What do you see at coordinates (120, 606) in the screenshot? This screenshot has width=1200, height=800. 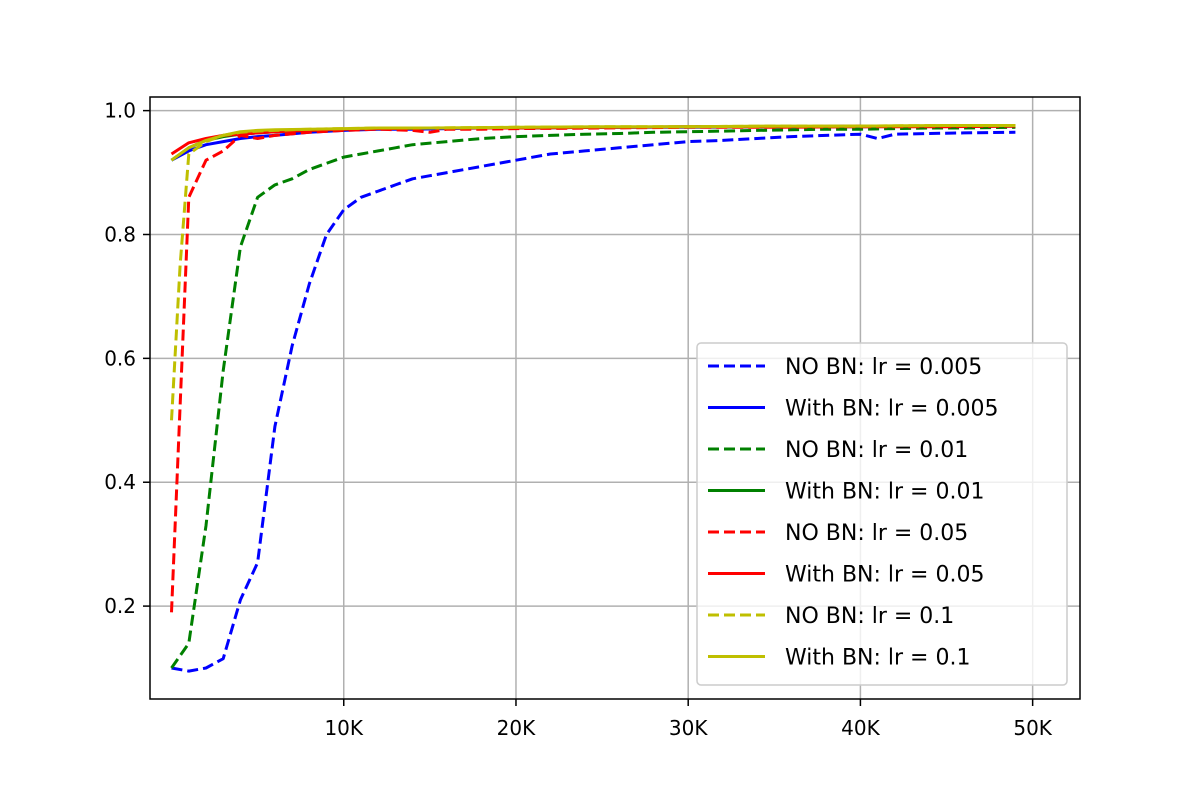 I see `y-tick-label: 0.2` at bounding box center [120, 606].